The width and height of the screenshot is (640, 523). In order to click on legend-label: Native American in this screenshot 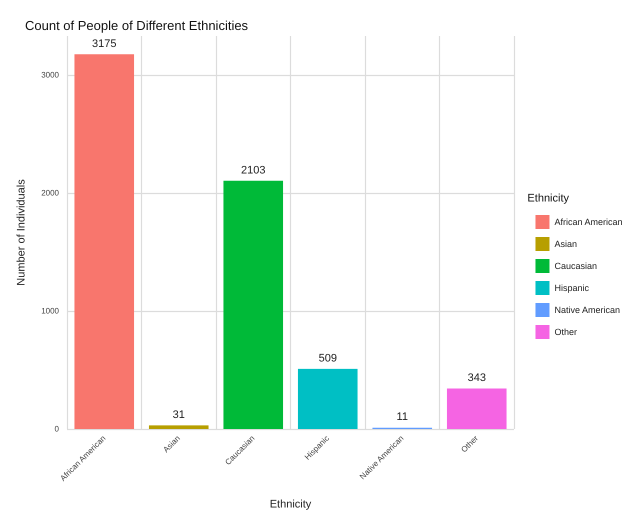, I will do `click(587, 310)`.